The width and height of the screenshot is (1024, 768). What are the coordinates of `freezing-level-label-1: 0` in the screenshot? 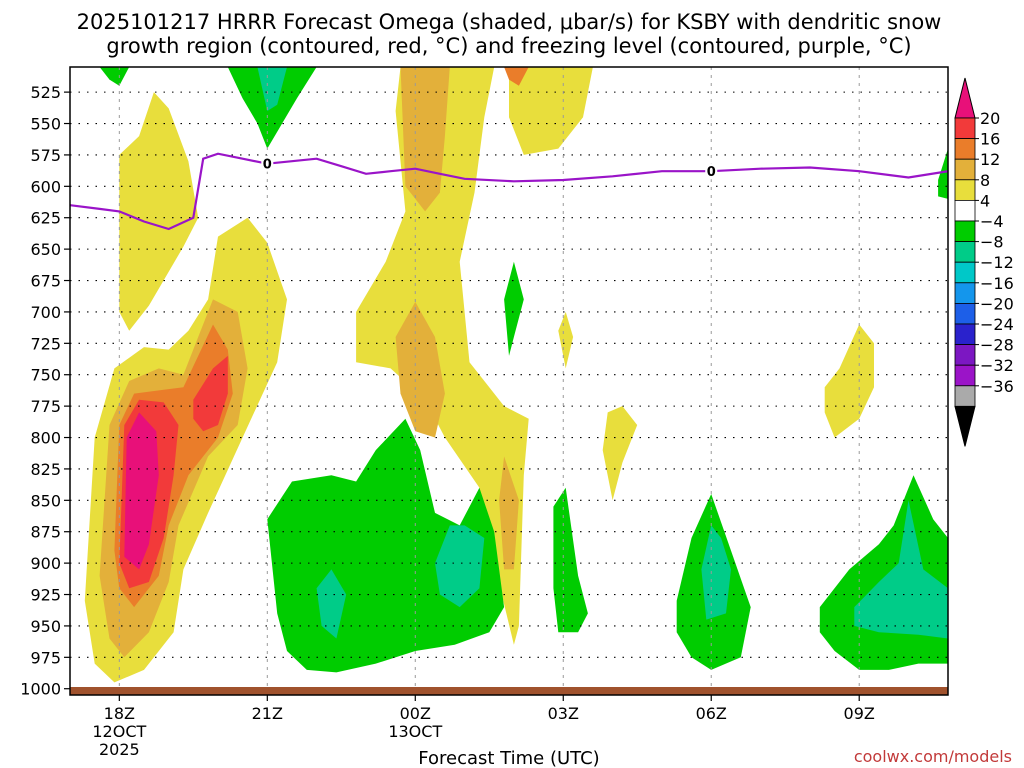 It's located at (711, 172).